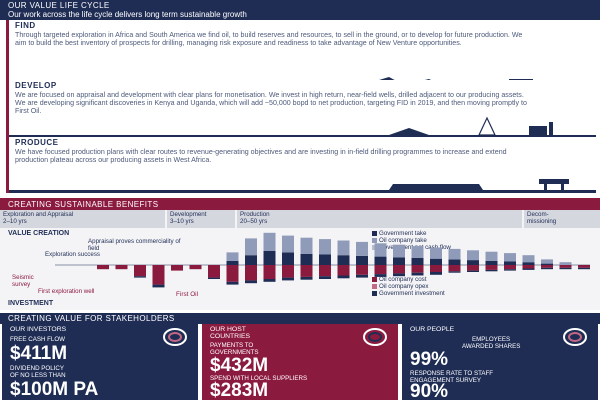  I want to click on value-creation-label: VALUE CREATION, so click(39, 233).